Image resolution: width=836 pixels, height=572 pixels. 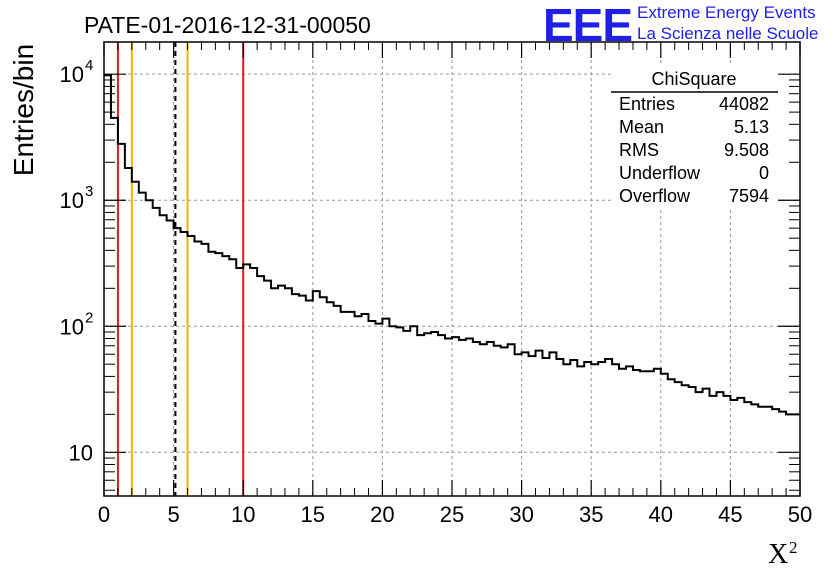 What do you see at coordinates (89, 65) in the screenshot?
I see `y-tick-exponent: 4` at bounding box center [89, 65].